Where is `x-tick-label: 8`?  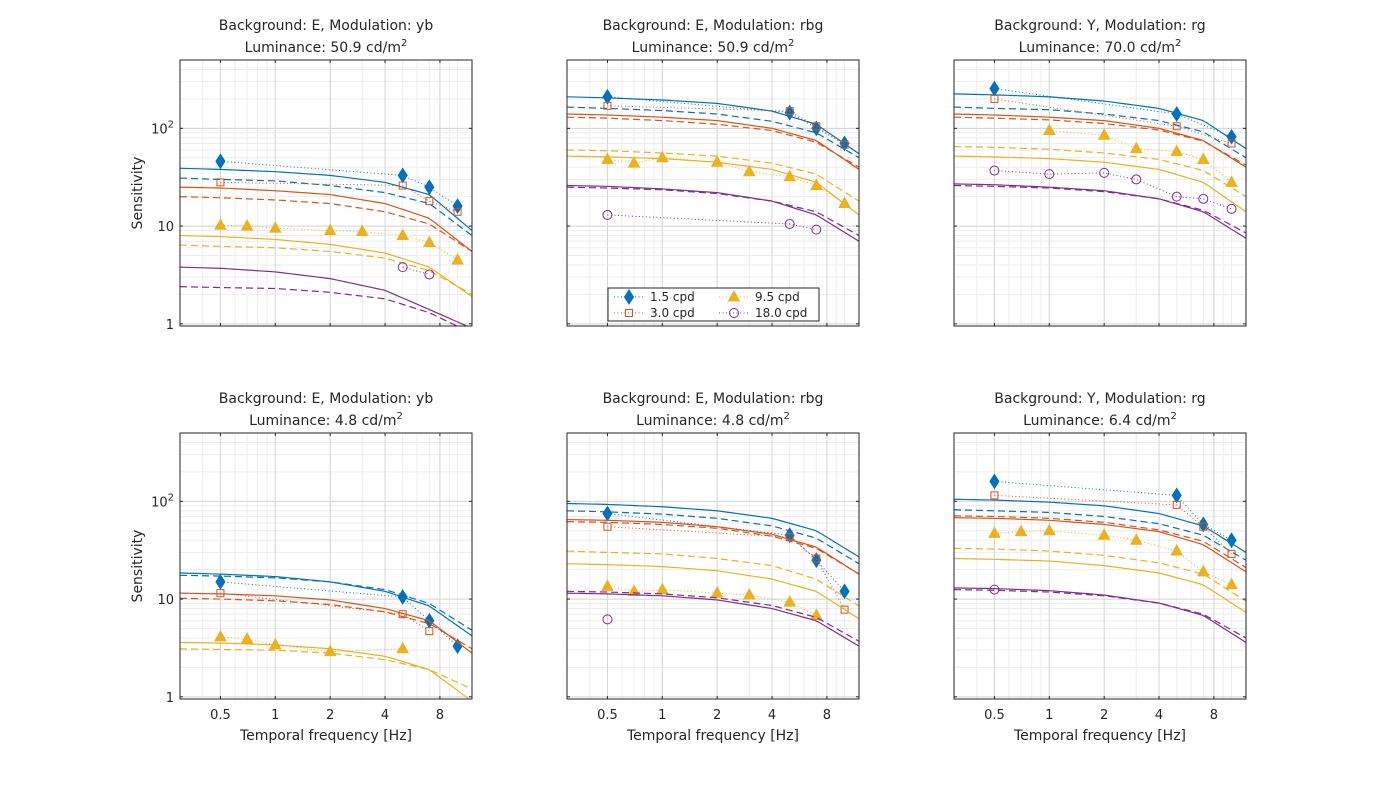 x-tick-label: 8 is located at coordinates (440, 715).